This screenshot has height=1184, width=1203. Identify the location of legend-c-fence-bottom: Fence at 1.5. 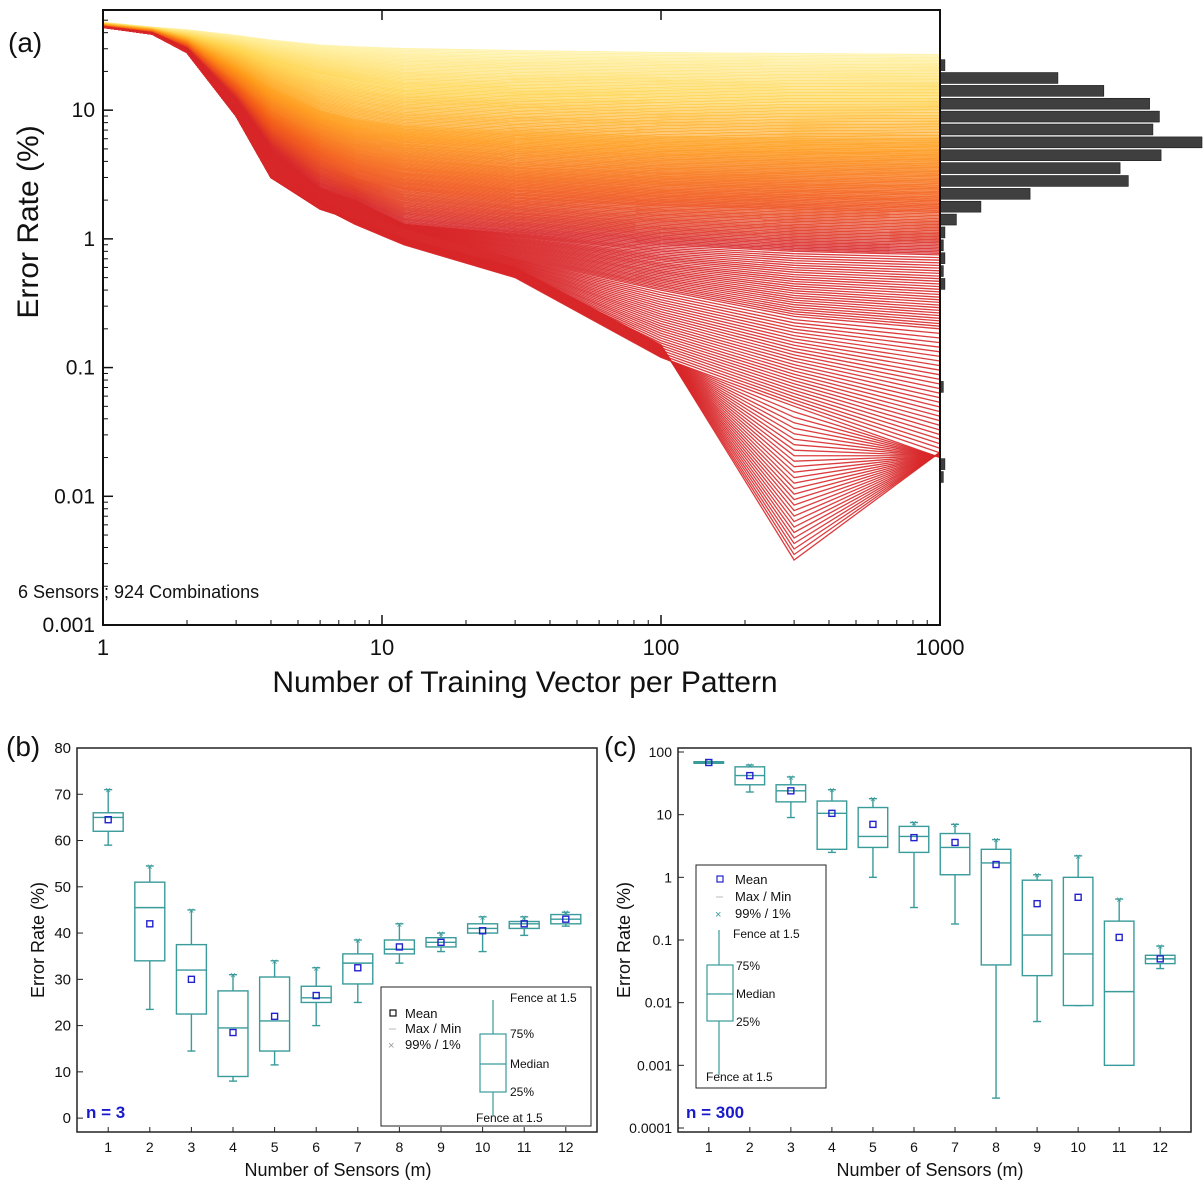
(739, 1077).